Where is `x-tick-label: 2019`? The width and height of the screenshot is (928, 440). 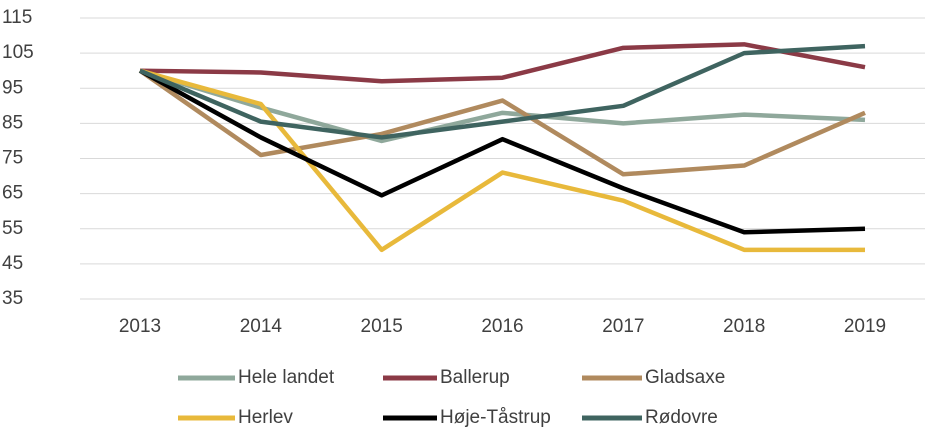 x-tick-label: 2019 is located at coordinates (865, 326).